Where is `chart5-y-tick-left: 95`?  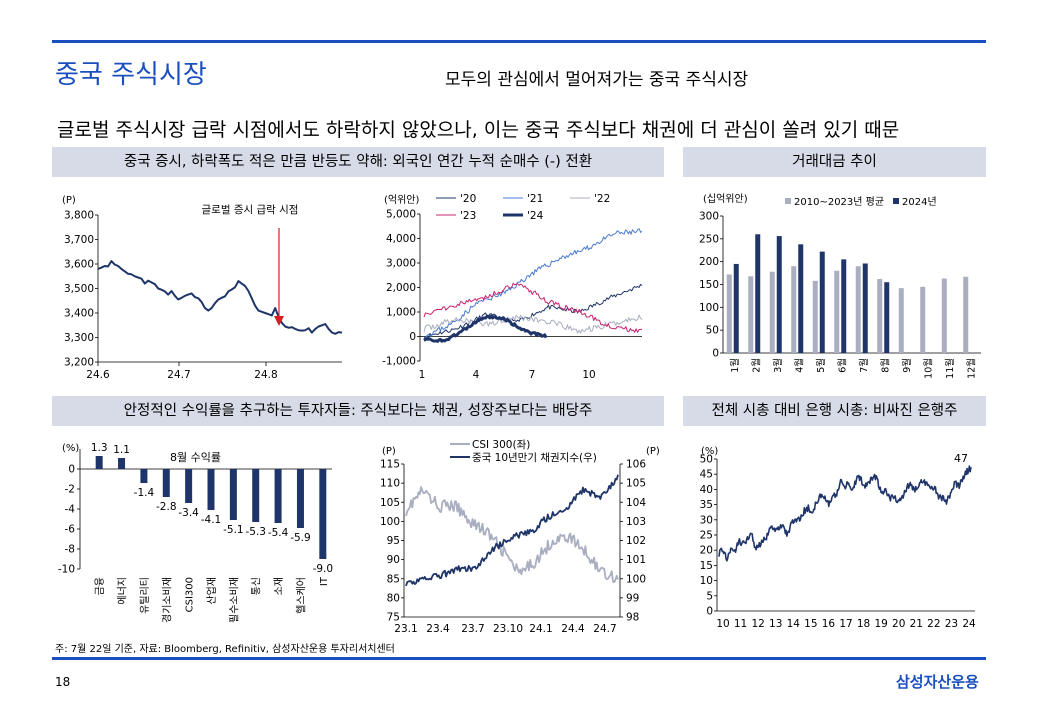
chart5-y-tick-left: 95 is located at coordinates (393, 541).